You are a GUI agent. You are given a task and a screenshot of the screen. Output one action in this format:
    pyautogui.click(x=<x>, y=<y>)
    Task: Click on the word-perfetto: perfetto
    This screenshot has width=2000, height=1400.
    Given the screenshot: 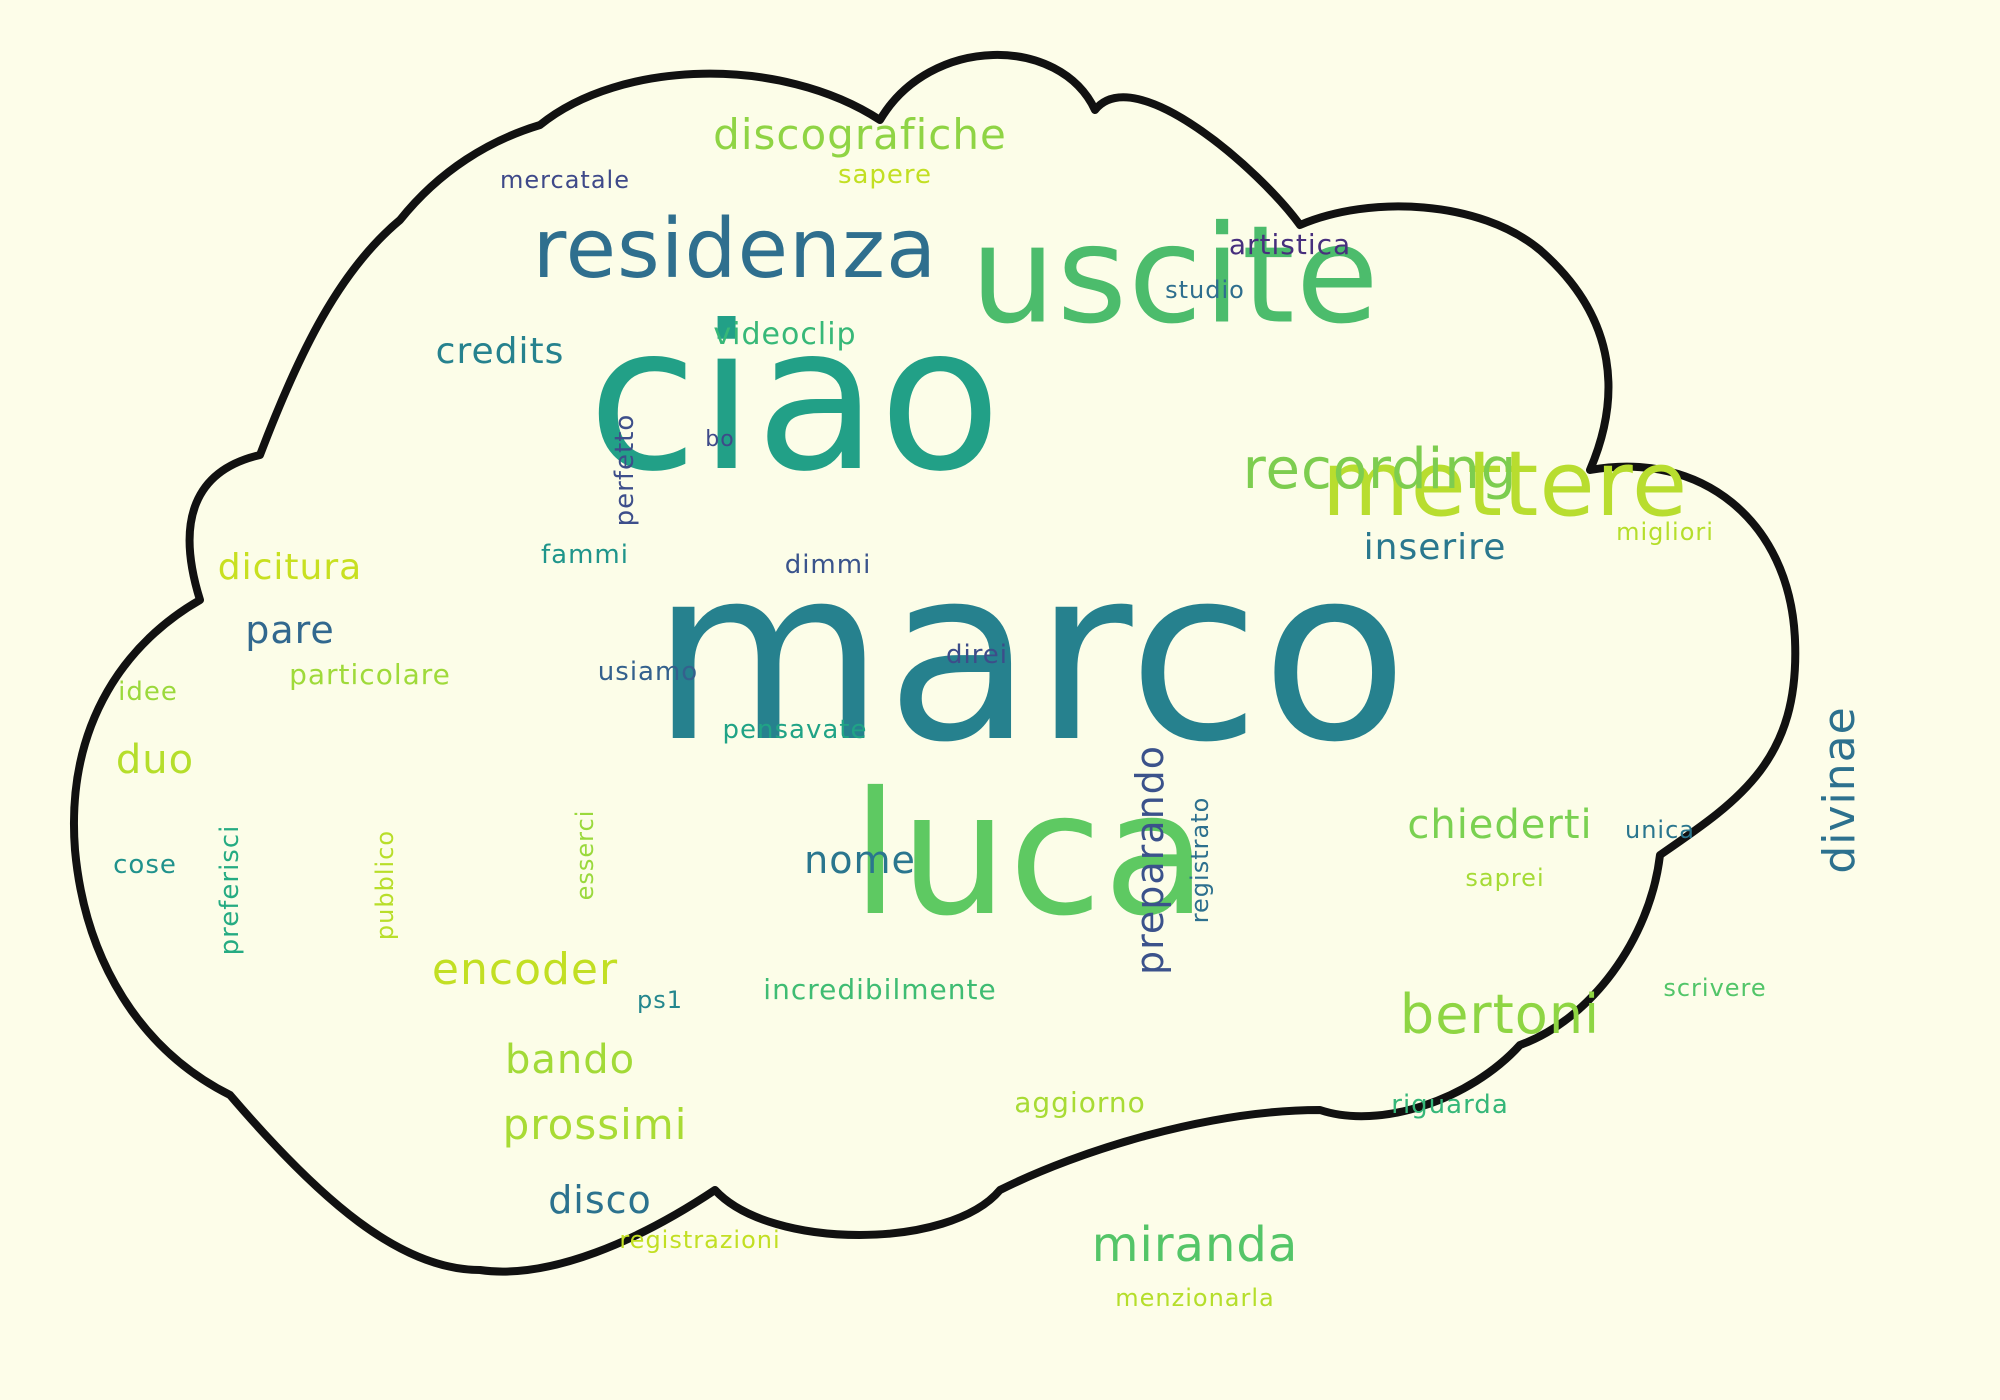 What is the action you would take?
    pyautogui.click(x=625, y=470)
    